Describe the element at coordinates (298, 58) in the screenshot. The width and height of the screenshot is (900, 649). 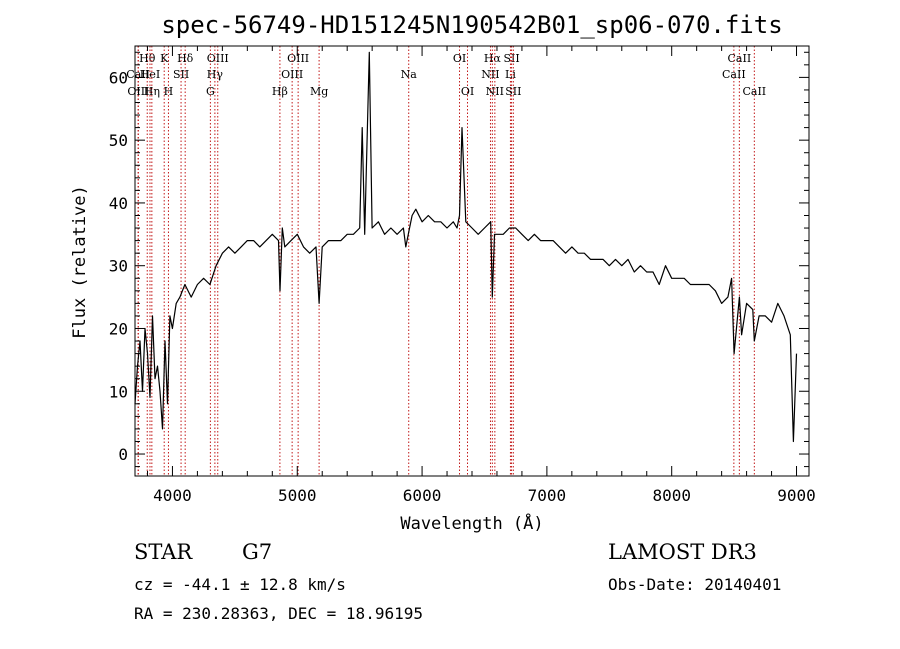
I see `marker-label-13: OIII` at that location.